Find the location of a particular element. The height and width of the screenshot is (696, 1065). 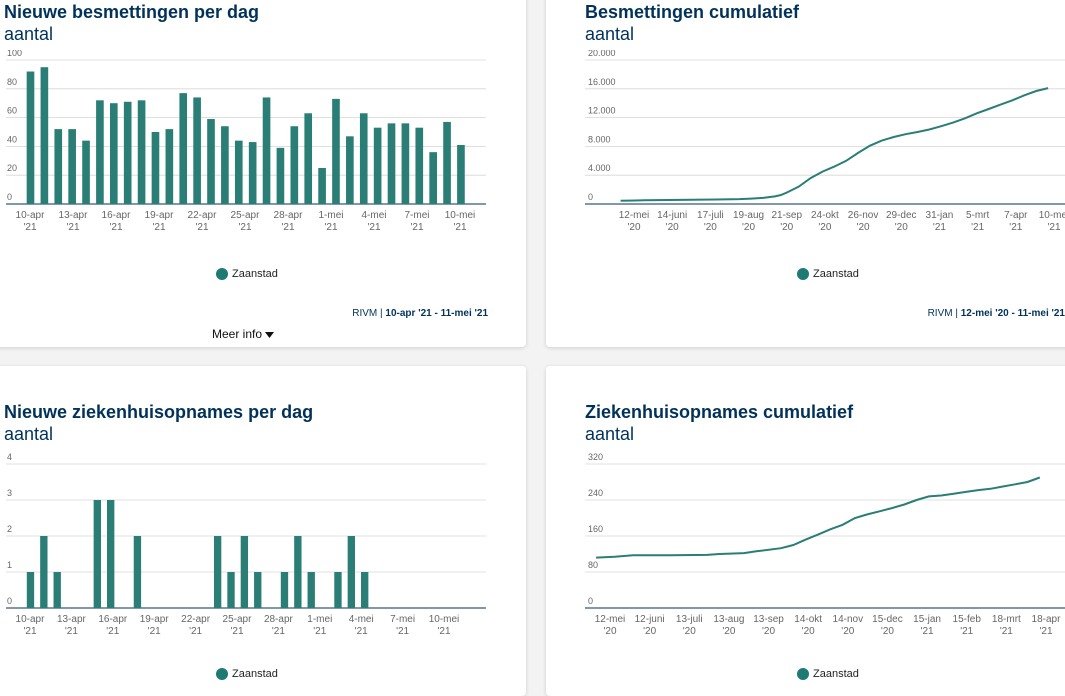

x-tick-label: 7-apr is located at coordinates (1016, 215).